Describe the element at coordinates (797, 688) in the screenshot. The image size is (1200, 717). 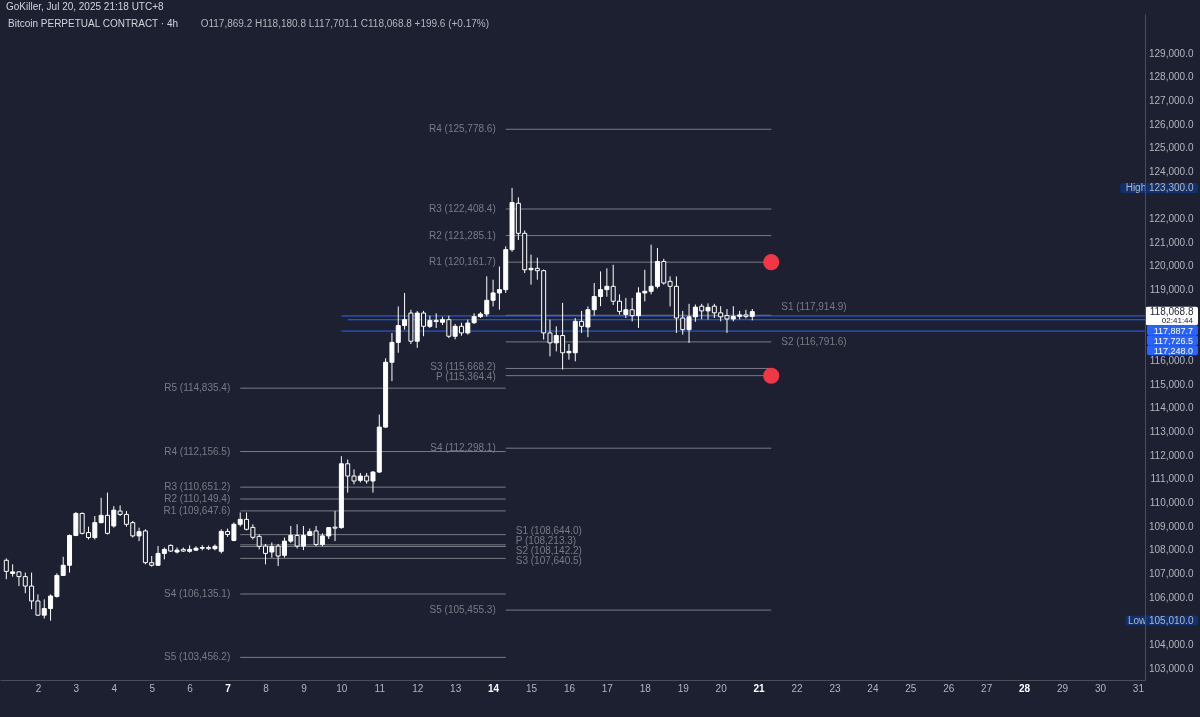
I see `x-tick-label: 22` at that location.